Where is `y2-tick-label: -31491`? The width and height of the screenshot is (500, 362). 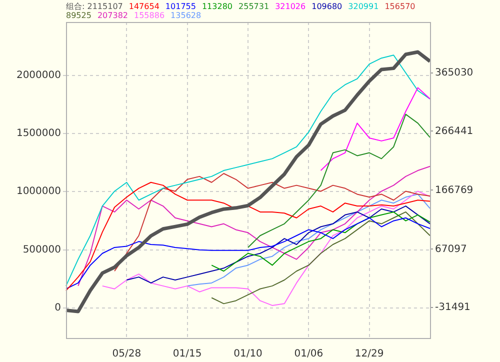 y2-tick-label: -31491 is located at coordinates (452, 308).